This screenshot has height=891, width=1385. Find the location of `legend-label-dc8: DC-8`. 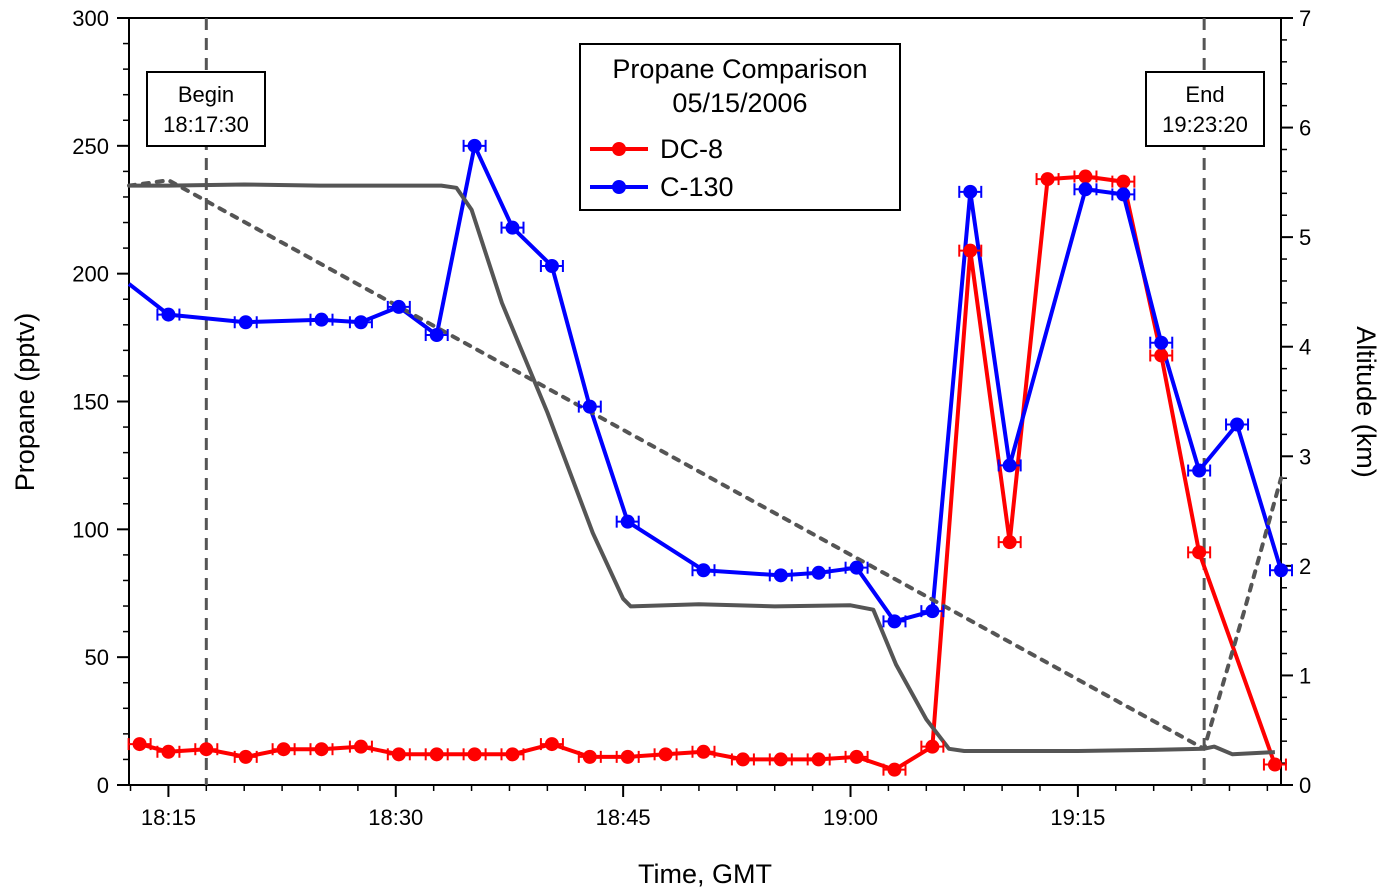

legend-label-dc8: DC-8 is located at coordinates (691, 149).